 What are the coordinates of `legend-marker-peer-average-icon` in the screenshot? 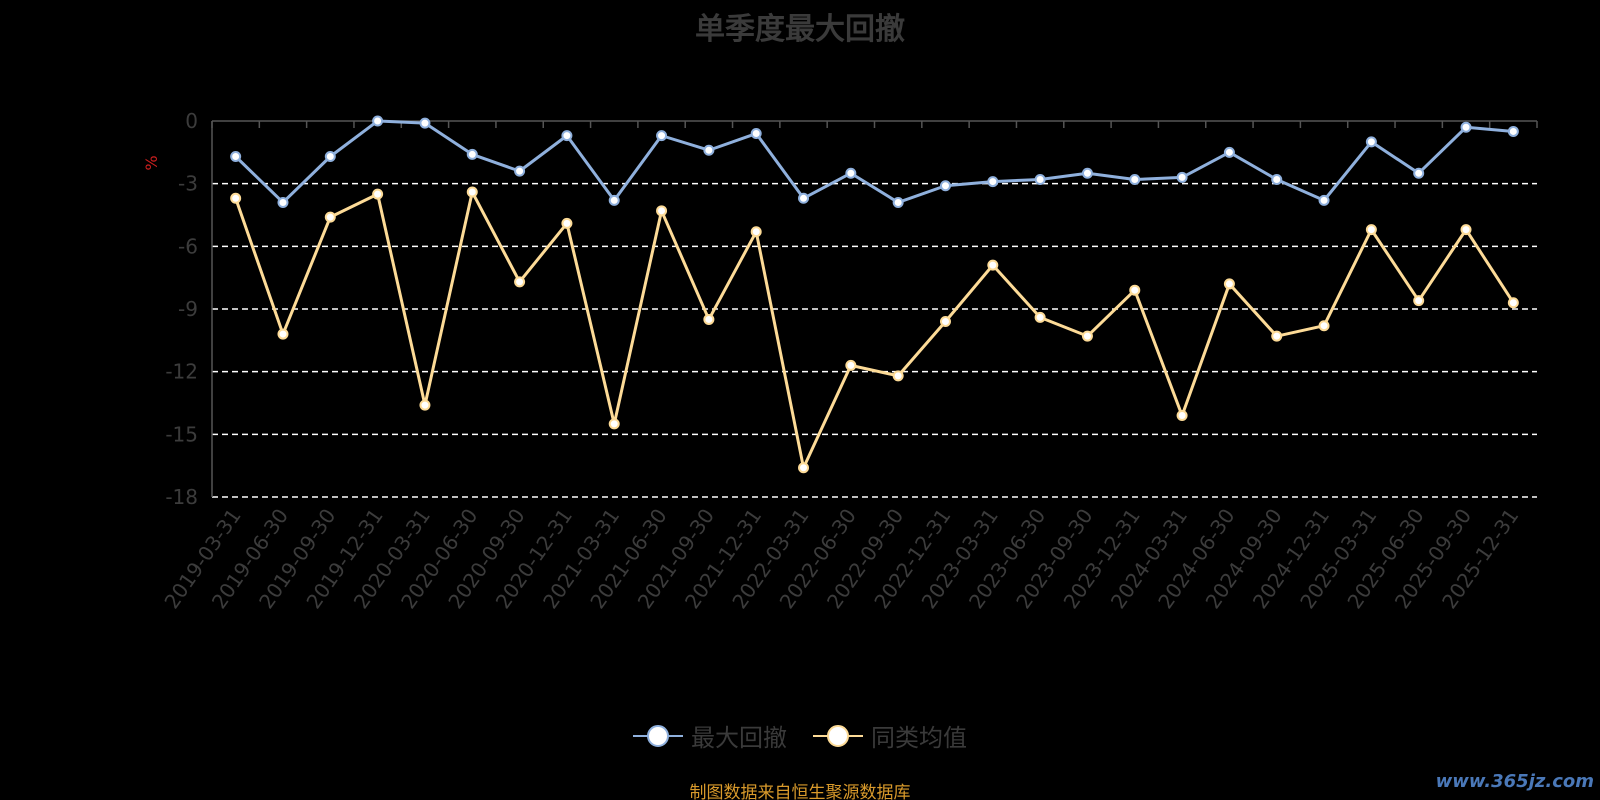 It's located at (838, 735).